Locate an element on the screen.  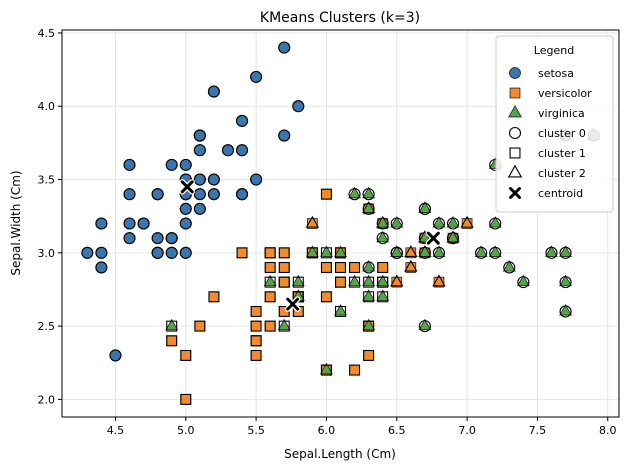
y-tick-label: 3.0 is located at coordinates (47, 253).